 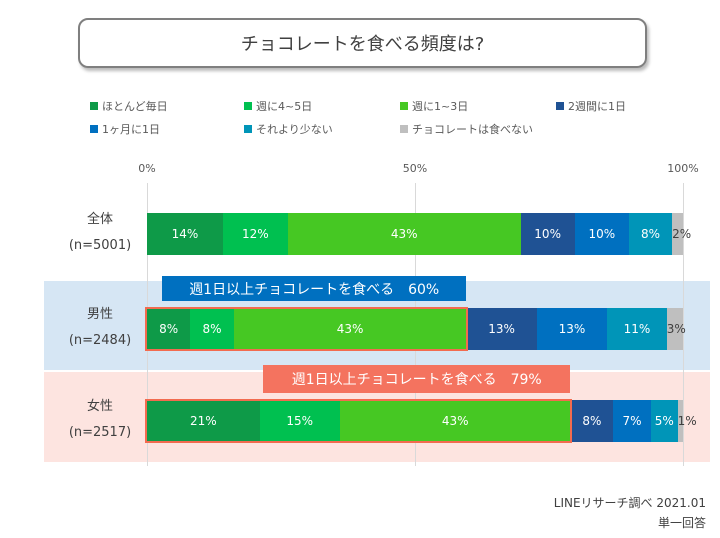 I want to click on stacked-bar: 14% 12% 43% 10% 10% 8% 2%, so click(x=419, y=234).